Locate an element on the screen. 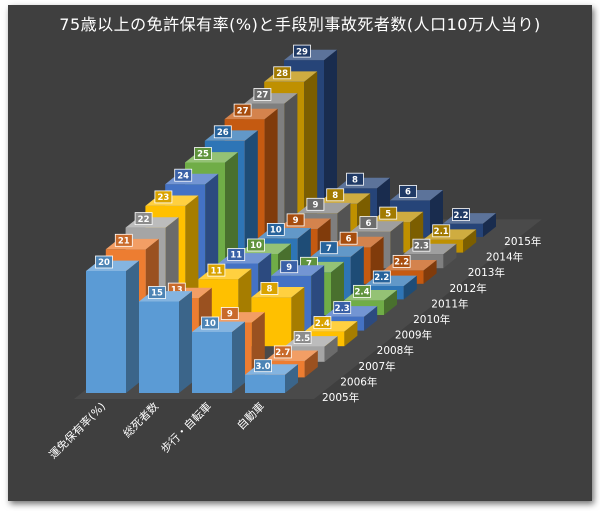 The image size is (600, 511). svg-text: 29 is located at coordinates (302, 52).